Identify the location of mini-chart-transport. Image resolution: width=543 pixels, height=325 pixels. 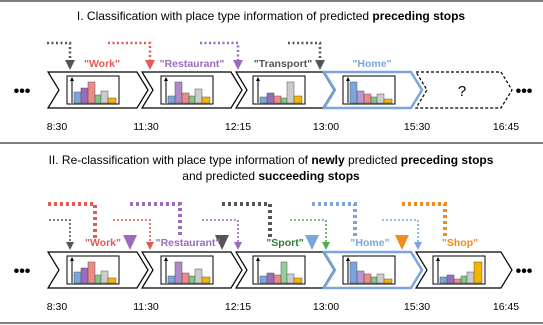
(279, 90).